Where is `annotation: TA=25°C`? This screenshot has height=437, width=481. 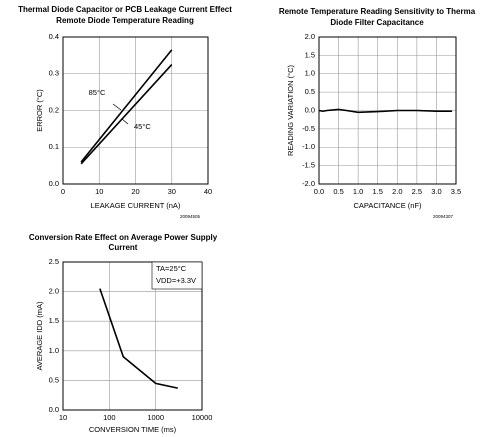 annotation: TA=25°C is located at coordinates (171, 268).